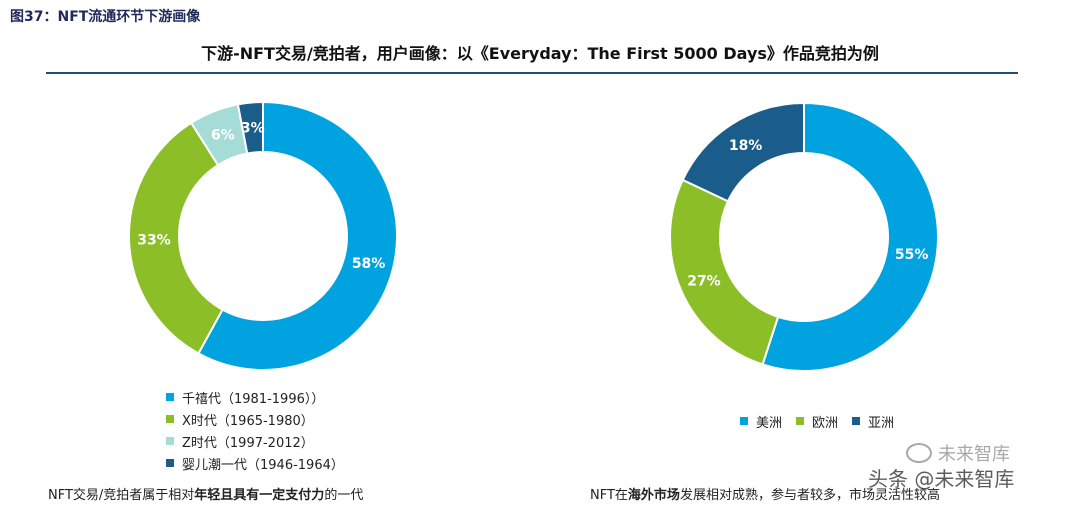  I want to click on legend-left-item-3-swatch, so click(170, 441).